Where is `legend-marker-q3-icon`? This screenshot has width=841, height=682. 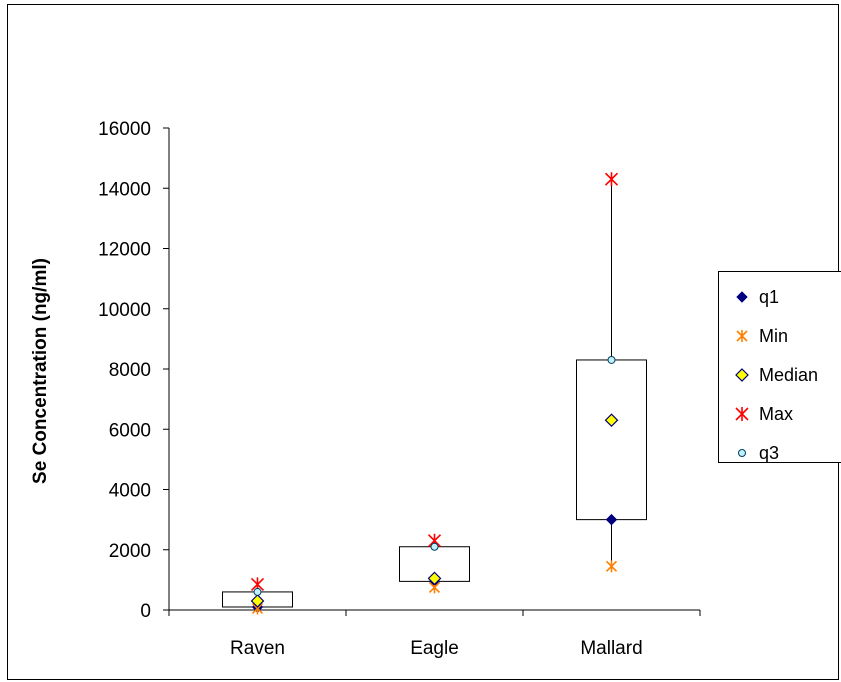
legend-marker-q3-icon is located at coordinates (742, 453).